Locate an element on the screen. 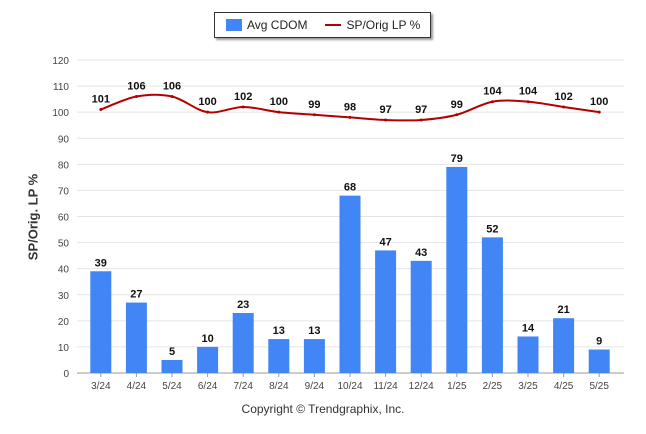 Image resolution: width=646 pixels, height=434 pixels. y-tick-label: 40 is located at coordinates (64, 270).